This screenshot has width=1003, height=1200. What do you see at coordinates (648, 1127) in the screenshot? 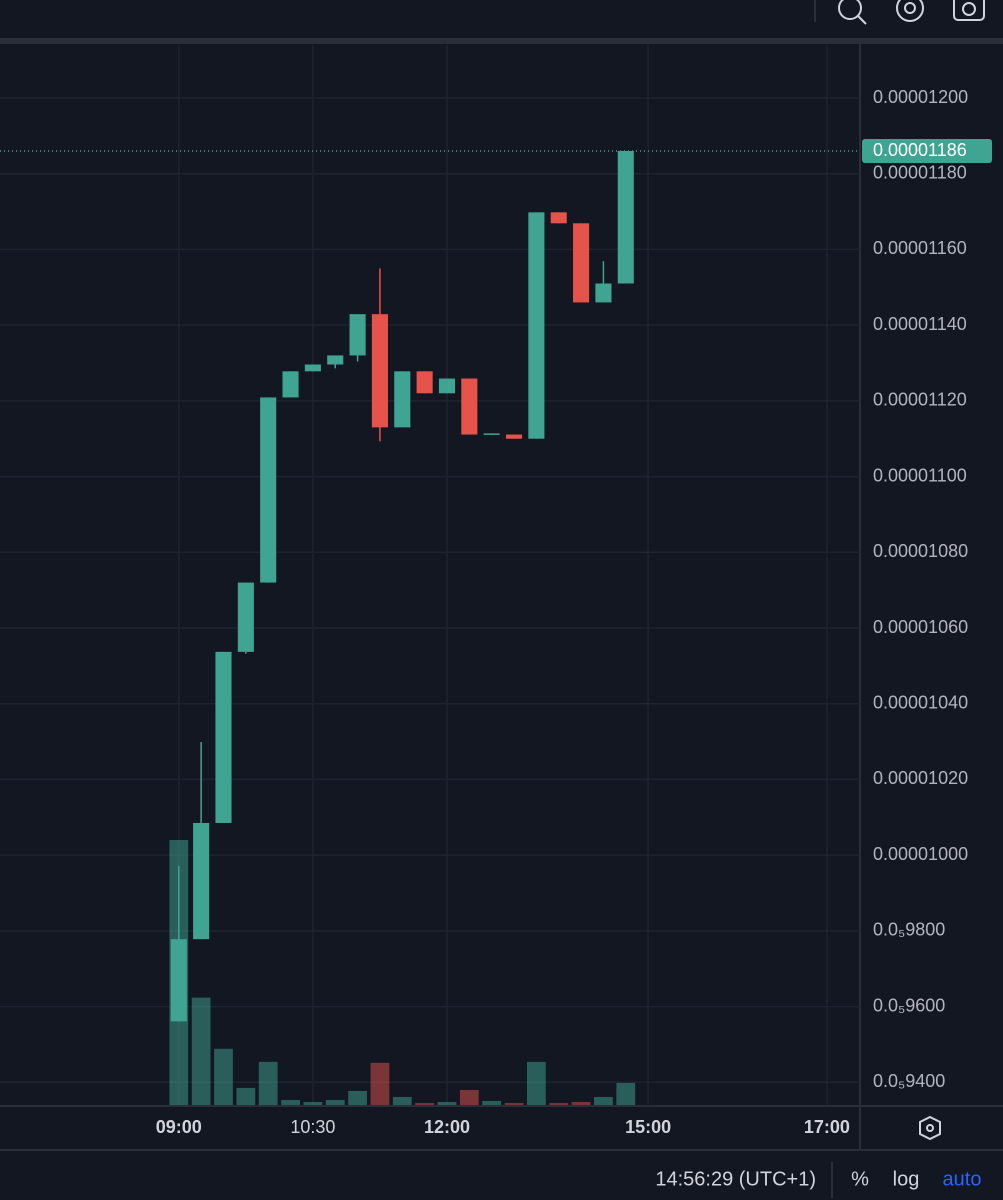
I see `x-tick-label: 15:00` at bounding box center [648, 1127].